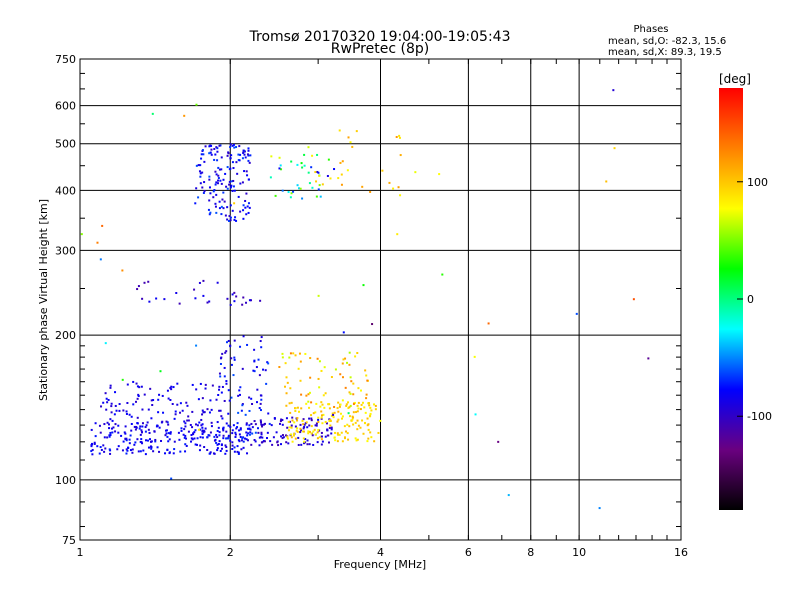  I want to click on y-tick-label: 100, so click(65, 480).